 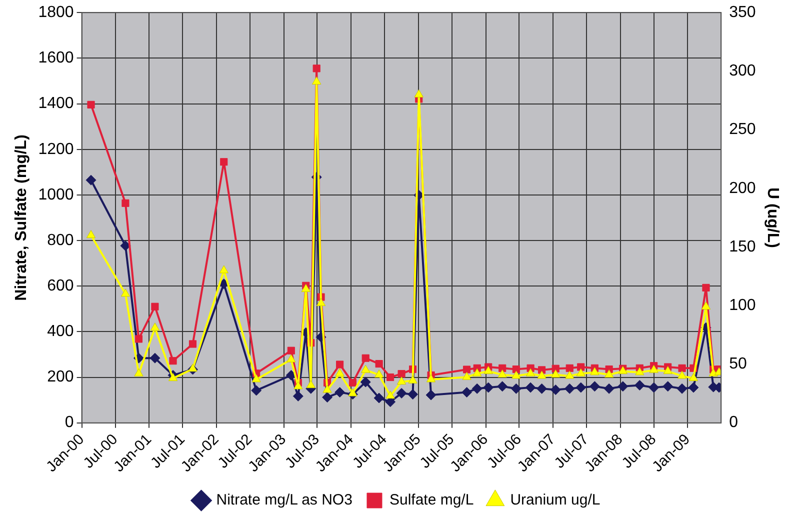 I want to click on y-tick-label: 400, so click(x=60, y=331).